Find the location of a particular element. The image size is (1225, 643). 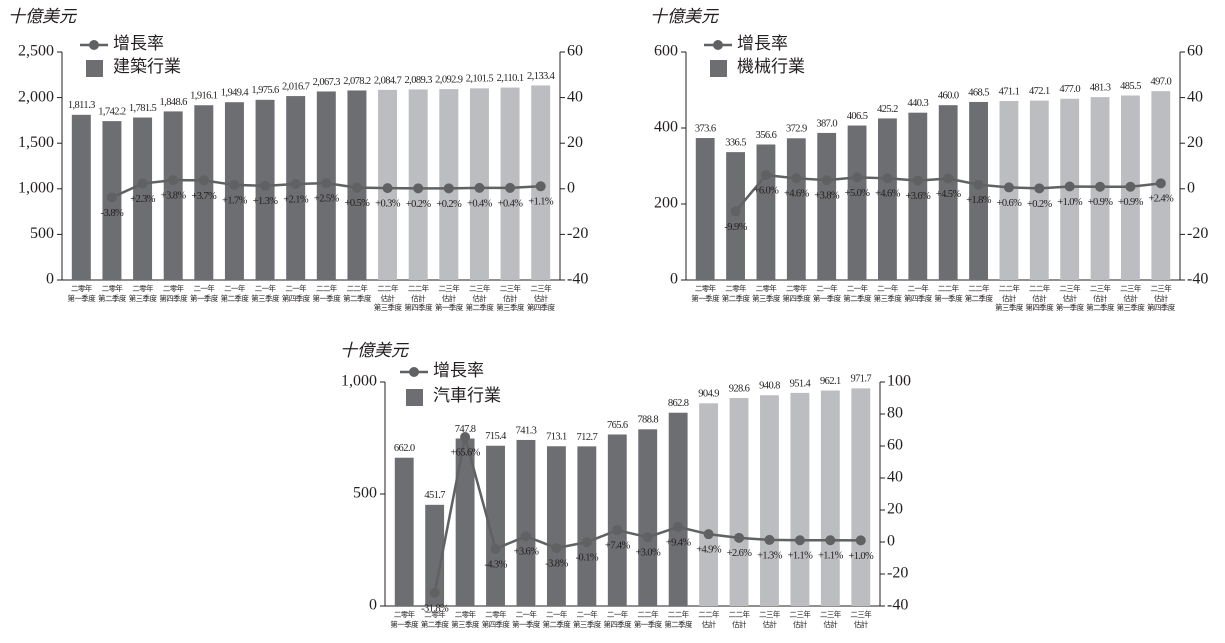

growth-value-label: +1.0% is located at coordinates (861, 556).